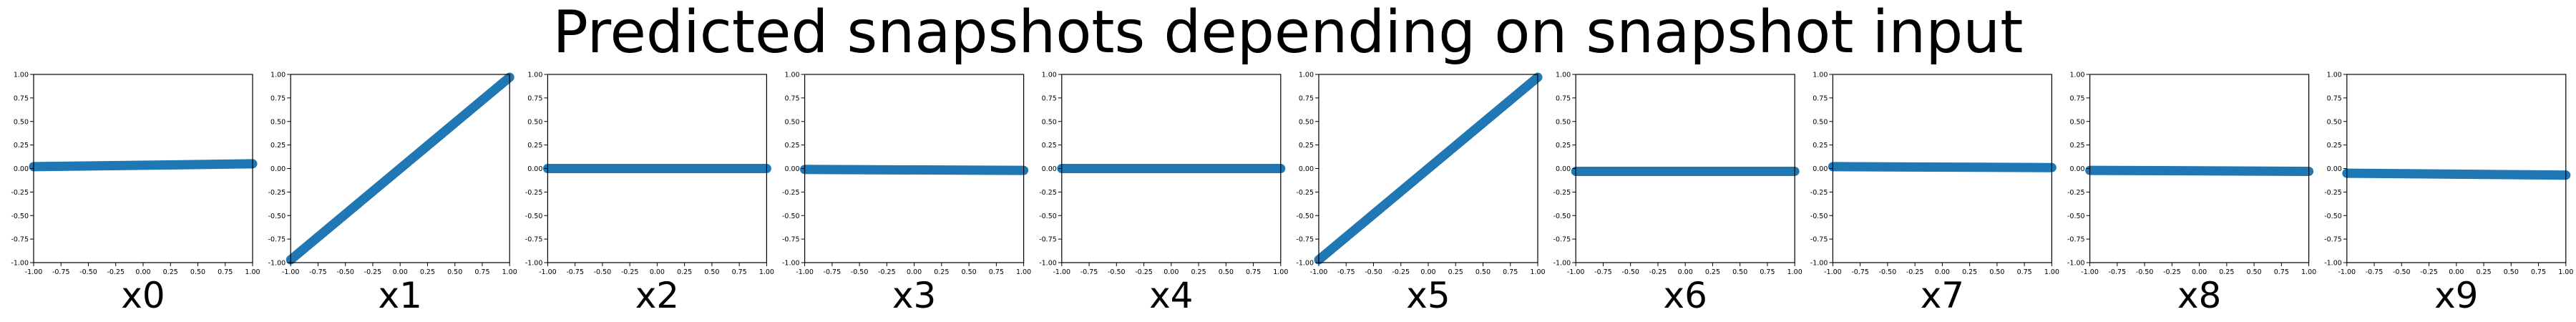 The image size is (2576, 322). I want to click on y-tick-label-2-0: -1.00, so click(534, 264).